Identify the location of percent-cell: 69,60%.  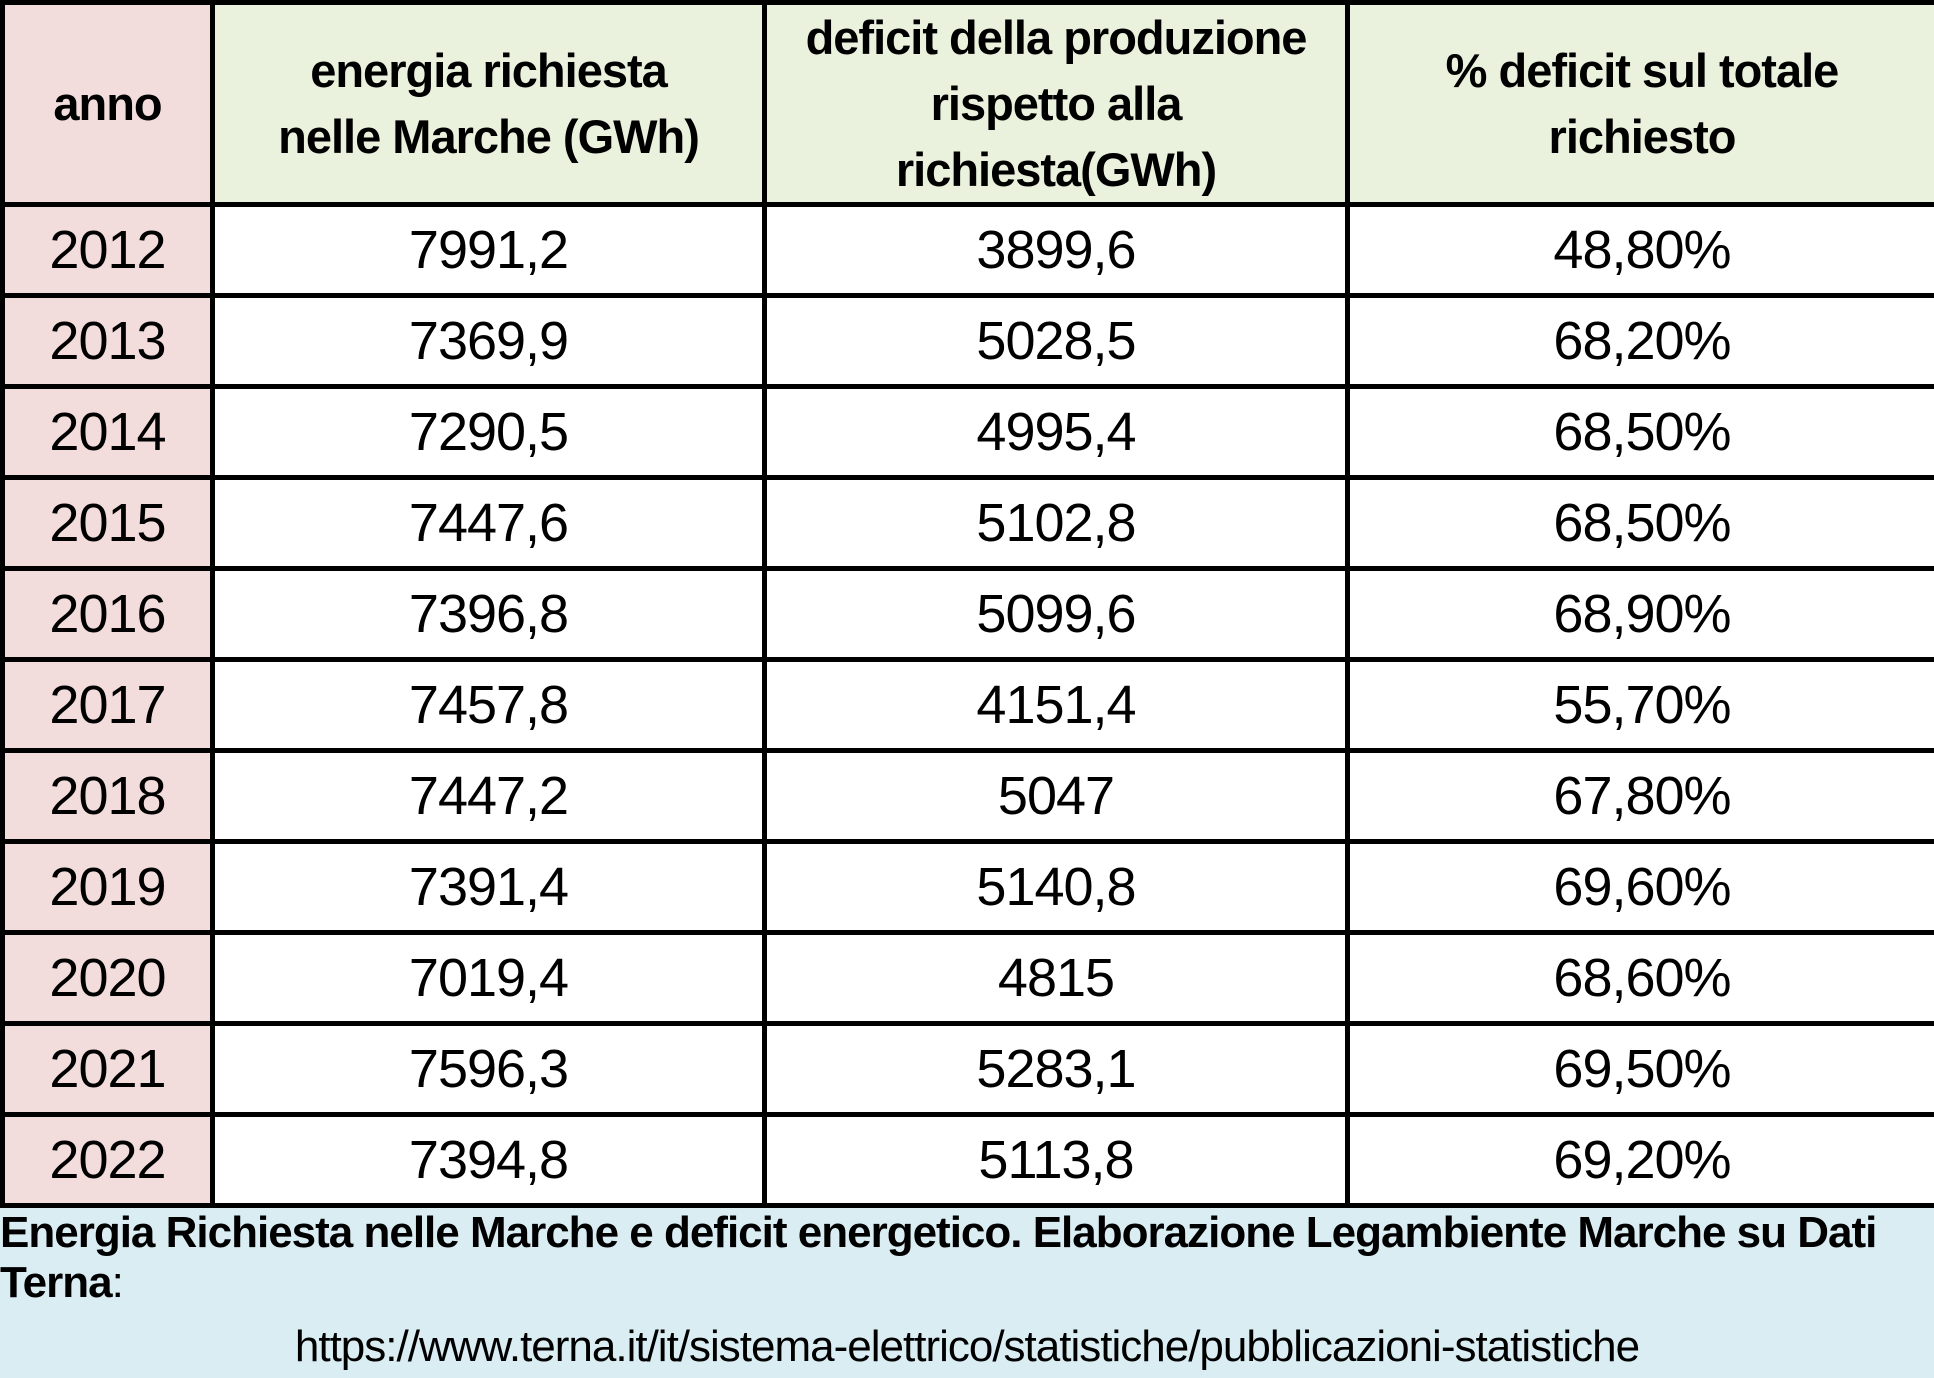
(1641, 887).